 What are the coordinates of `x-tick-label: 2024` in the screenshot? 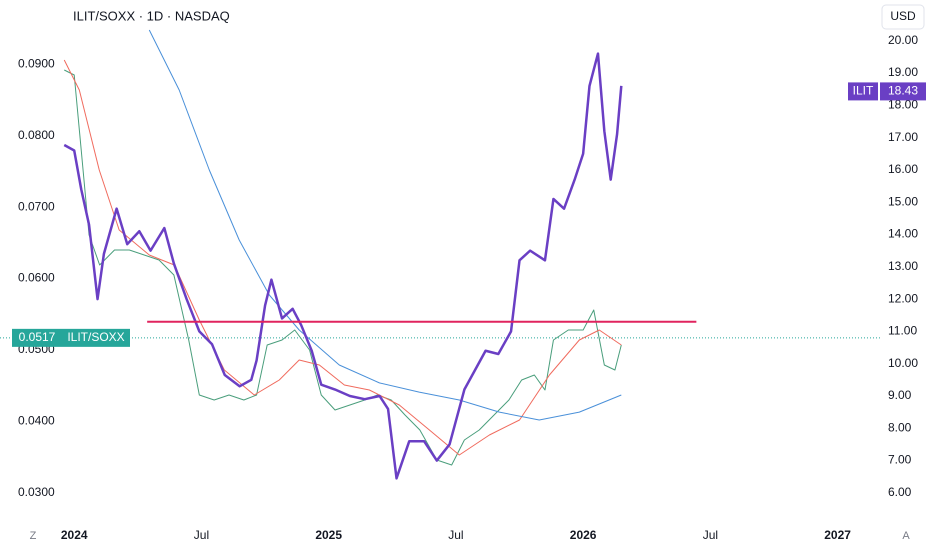 It's located at (74, 535).